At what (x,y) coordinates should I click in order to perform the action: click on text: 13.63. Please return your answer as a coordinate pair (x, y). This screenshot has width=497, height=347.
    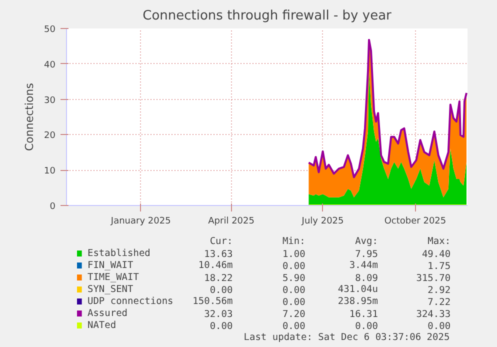
    Looking at the image, I should click on (218, 254).